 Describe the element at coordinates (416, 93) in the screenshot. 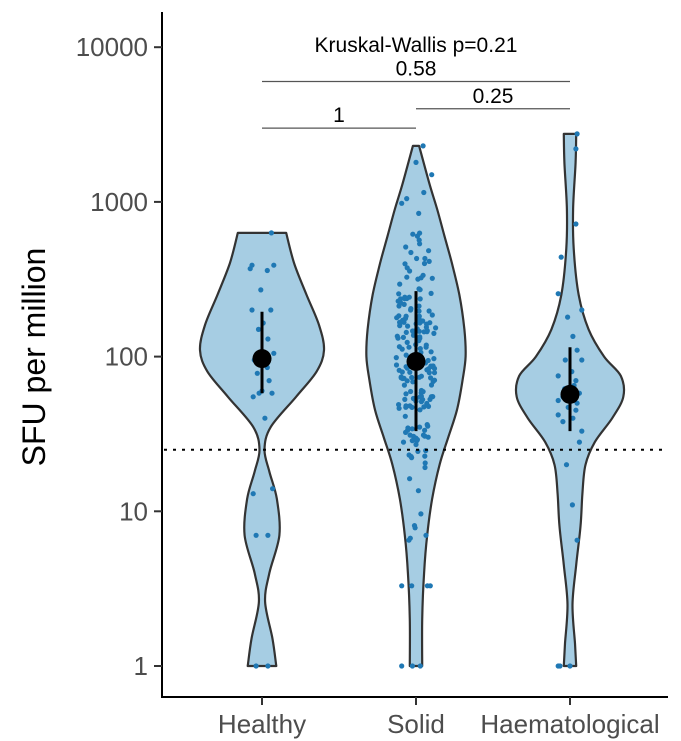

I see `comparison-layer: 1 0.25 0.58` at that location.